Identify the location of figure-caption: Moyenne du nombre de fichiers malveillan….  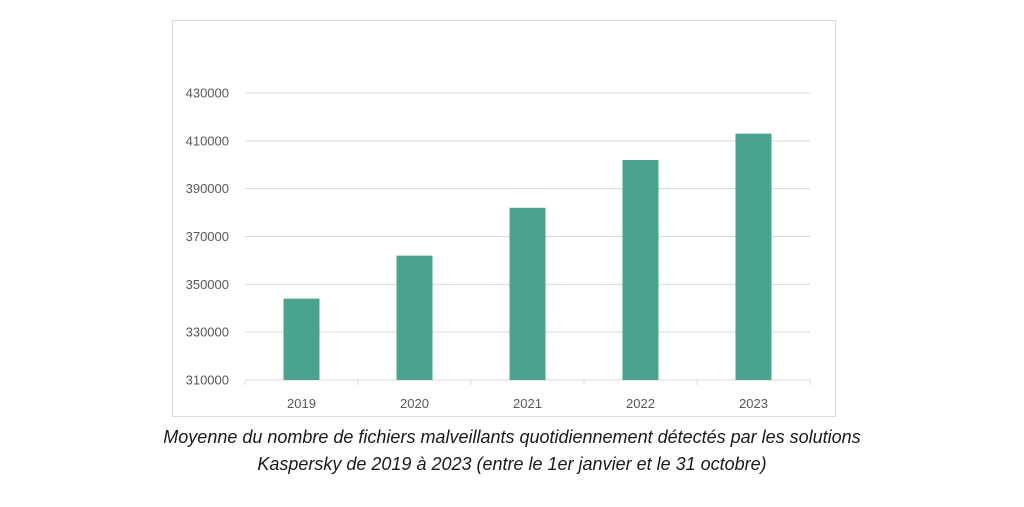
(512, 451).